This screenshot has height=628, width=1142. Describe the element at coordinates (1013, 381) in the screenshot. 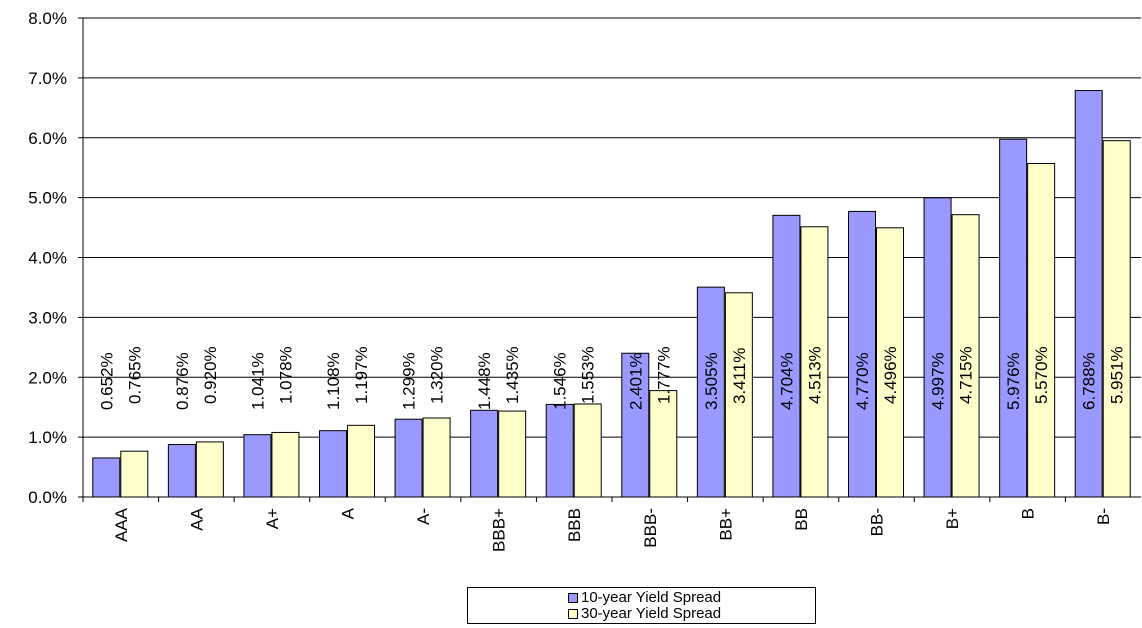

I see `data-label: 5.976%` at that location.